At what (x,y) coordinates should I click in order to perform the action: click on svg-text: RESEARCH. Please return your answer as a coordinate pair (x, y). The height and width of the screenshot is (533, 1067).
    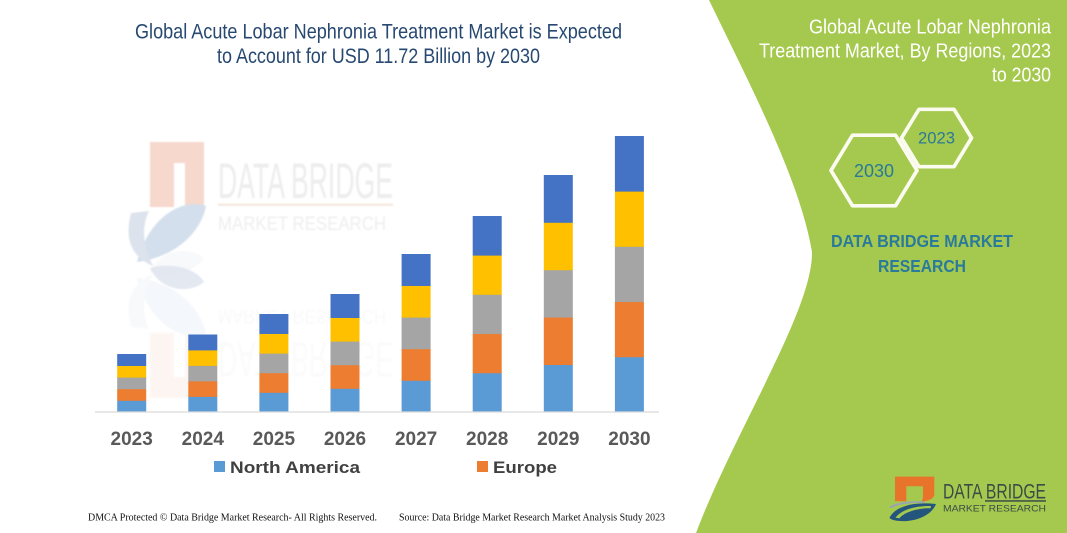
    Looking at the image, I should click on (922, 266).